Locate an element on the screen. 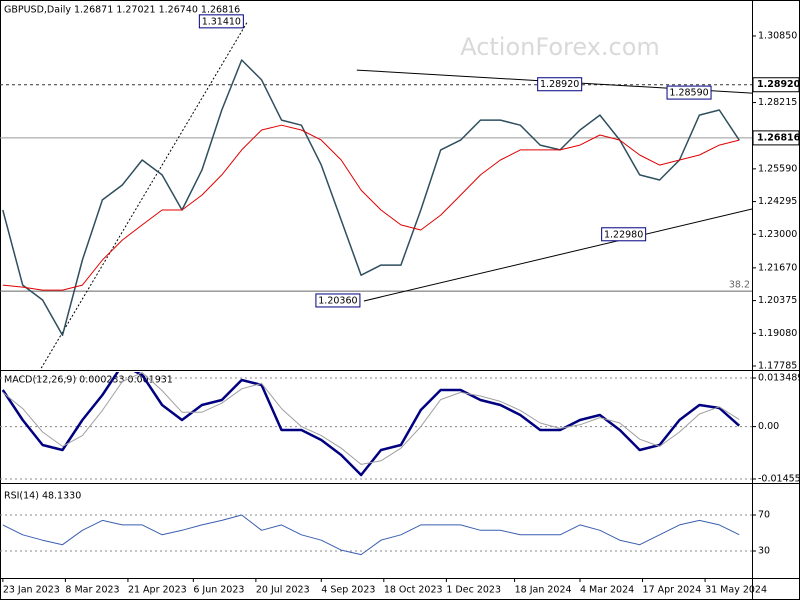 Image resolution: width=800 pixels, height=600 pixels. y-tick-label: 1.21670 is located at coordinates (777, 267).